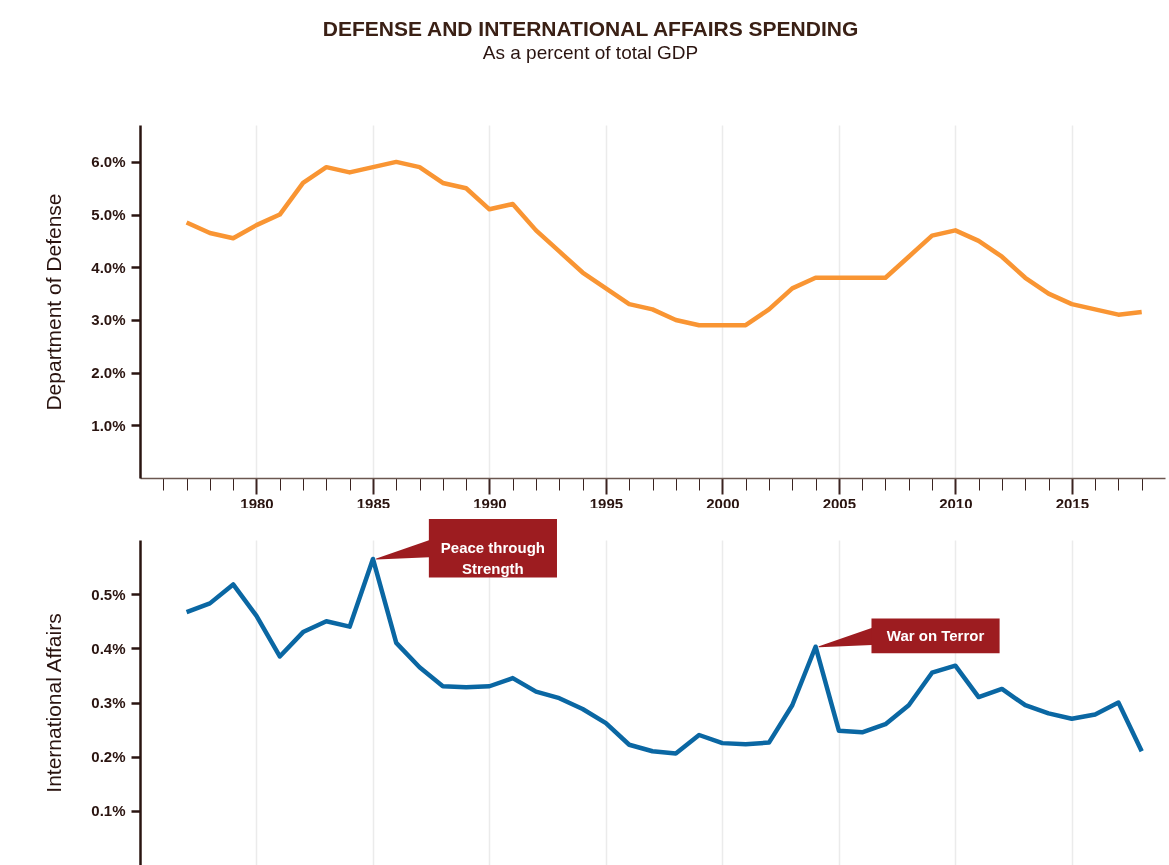 This screenshot has height=865, width=1169. Describe the element at coordinates (606, 503) in the screenshot. I see `x-tick-label: 1995` at that location.